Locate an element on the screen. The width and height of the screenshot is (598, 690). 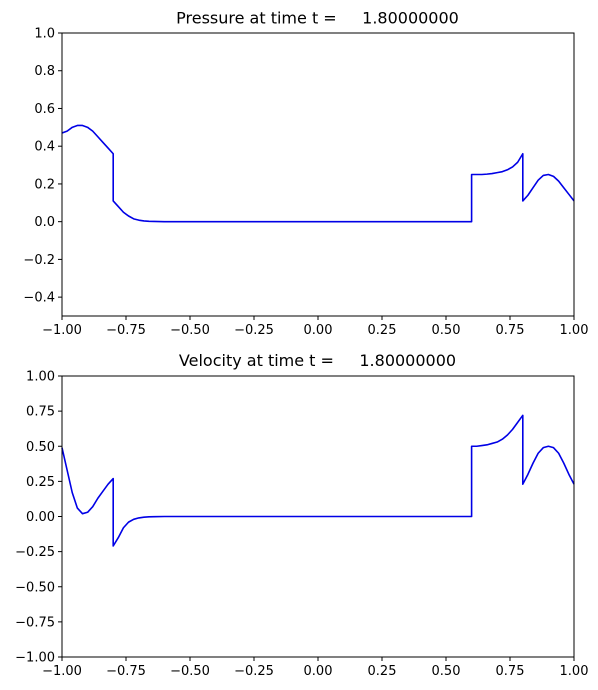
y-tick-label: −0.4 is located at coordinates (39, 298).